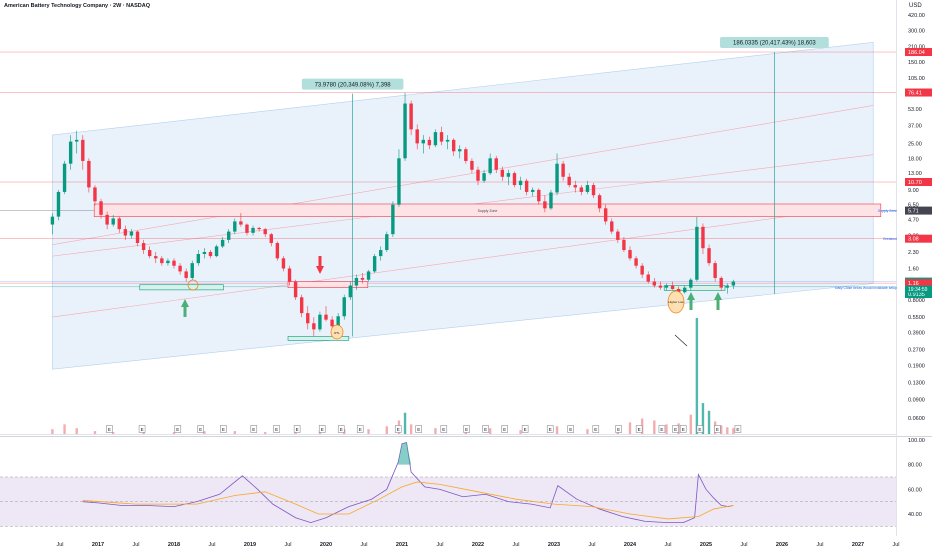 The width and height of the screenshot is (932, 550). Describe the element at coordinates (887, 211) in the screenshot. I see `side-note: Supply Zone` at that location.